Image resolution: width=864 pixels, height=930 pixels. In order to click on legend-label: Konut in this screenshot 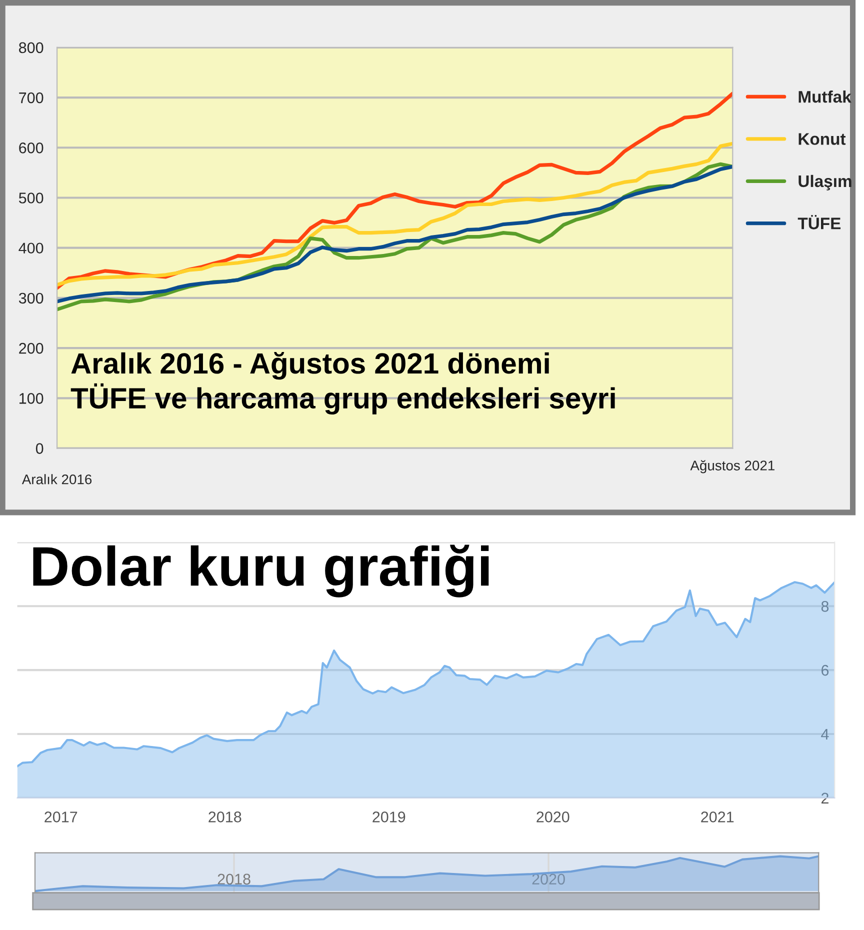, I will do `click(822, 139)`.